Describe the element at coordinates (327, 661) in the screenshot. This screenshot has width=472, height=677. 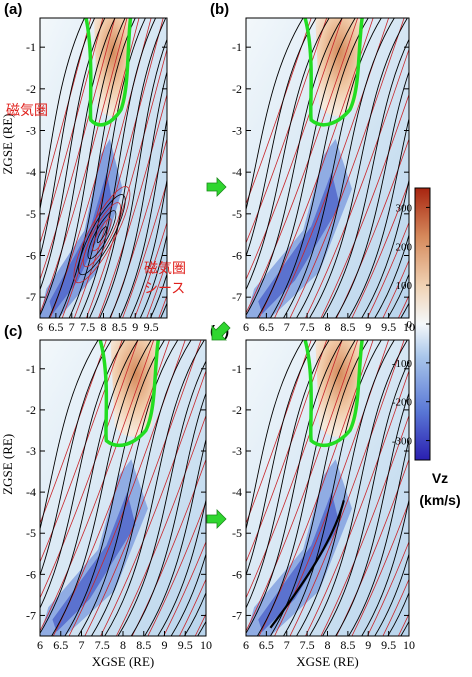
I see `x-axis-label: XGSE (RE)` at that location.